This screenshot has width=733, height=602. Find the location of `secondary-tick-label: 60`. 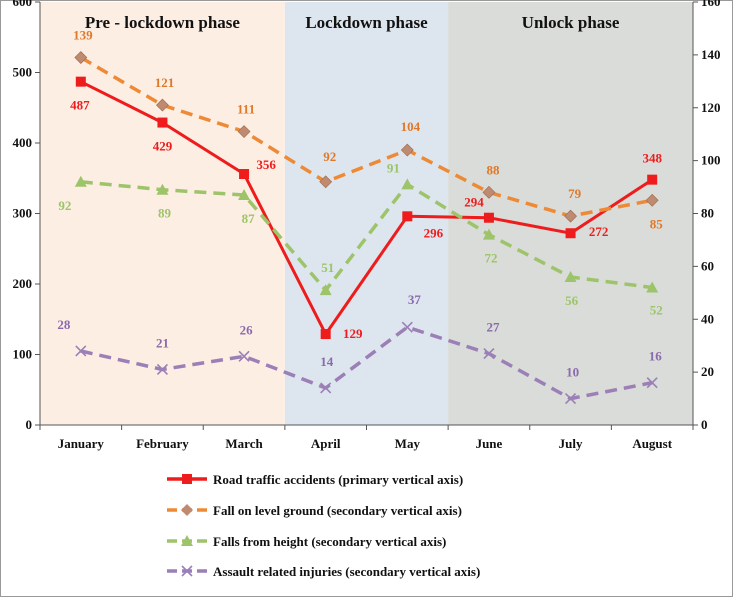

secondary-tick-label: 60 is located at coordinates (707, 265).